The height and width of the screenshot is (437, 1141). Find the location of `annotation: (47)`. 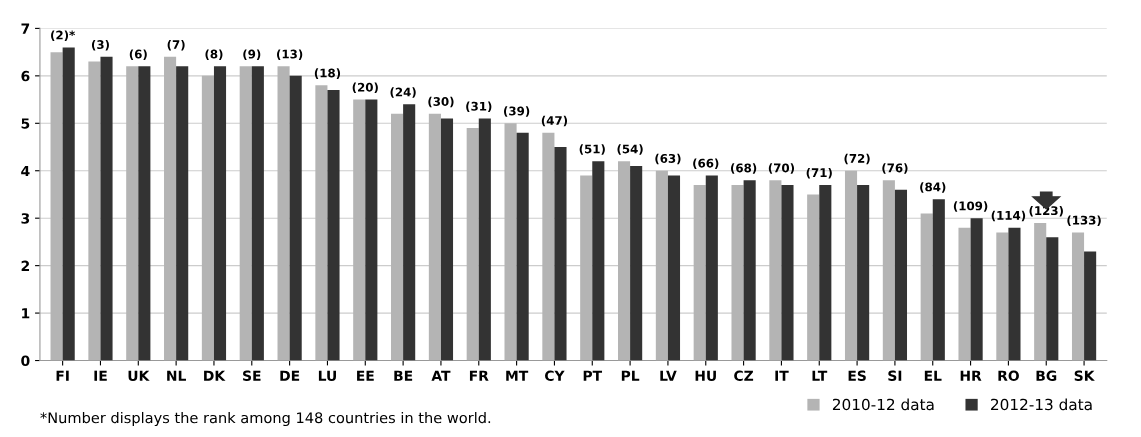

annotation: (47) is located at coordinates (554, 121).